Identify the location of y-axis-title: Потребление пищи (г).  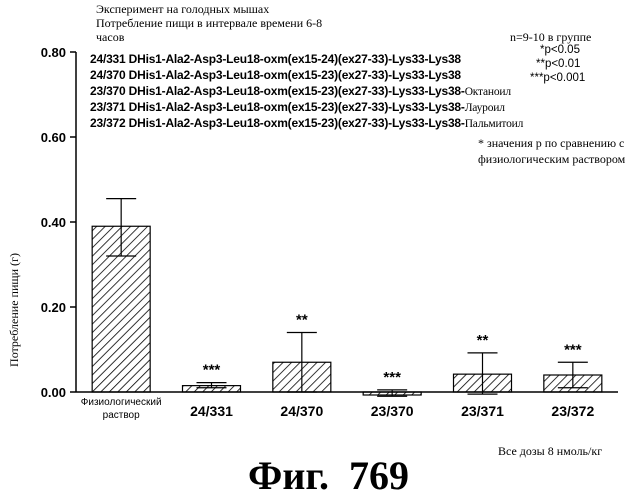
(14, 310).